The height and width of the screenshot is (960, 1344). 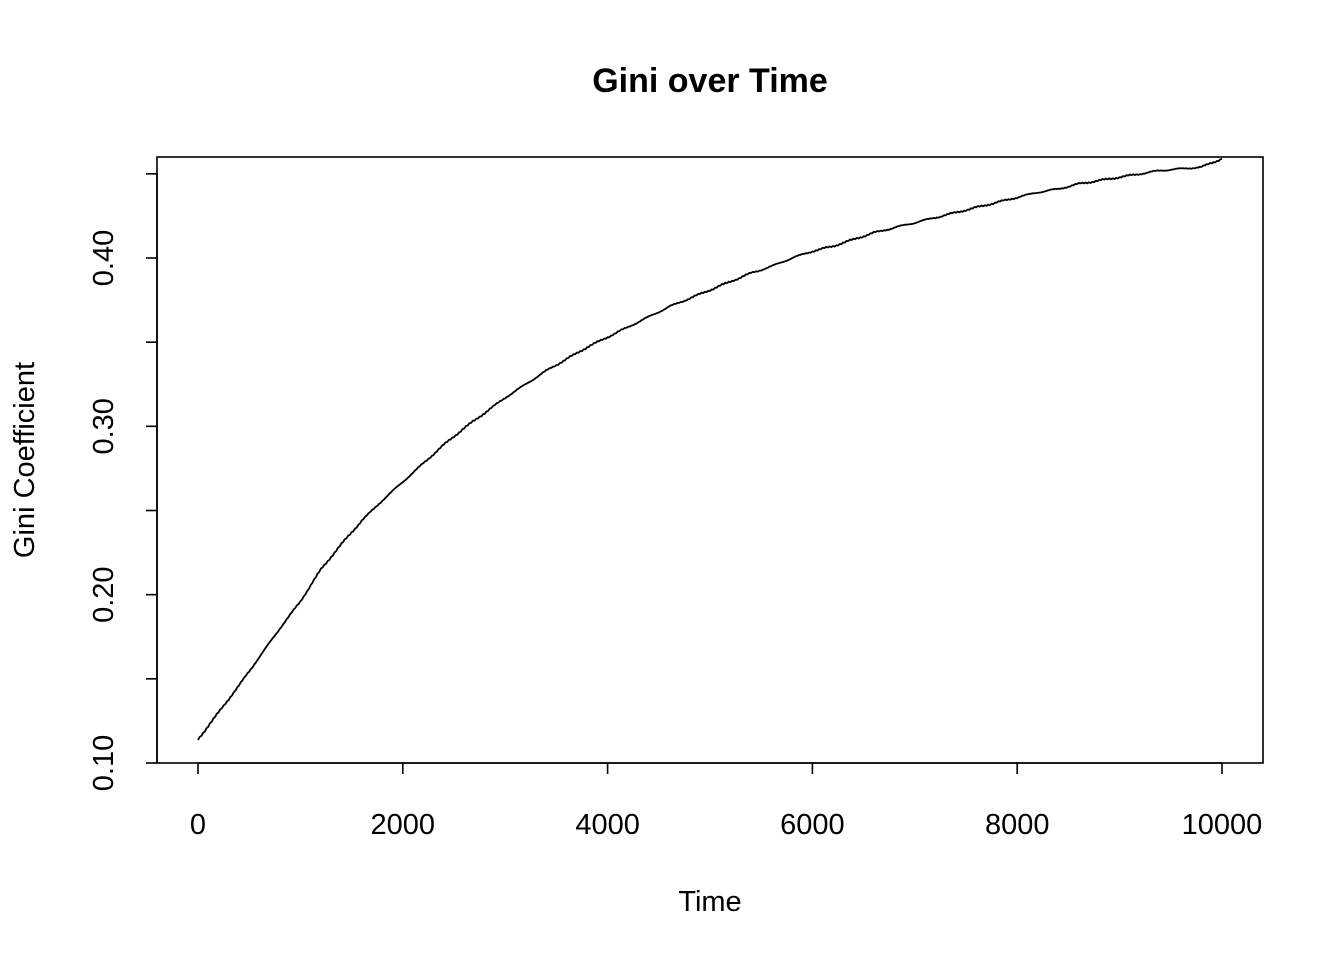 What do you see at coordinates (104, 258) in the screenshot?
I see `y-tick-label: 0.40` at bounding box center [104, 258].